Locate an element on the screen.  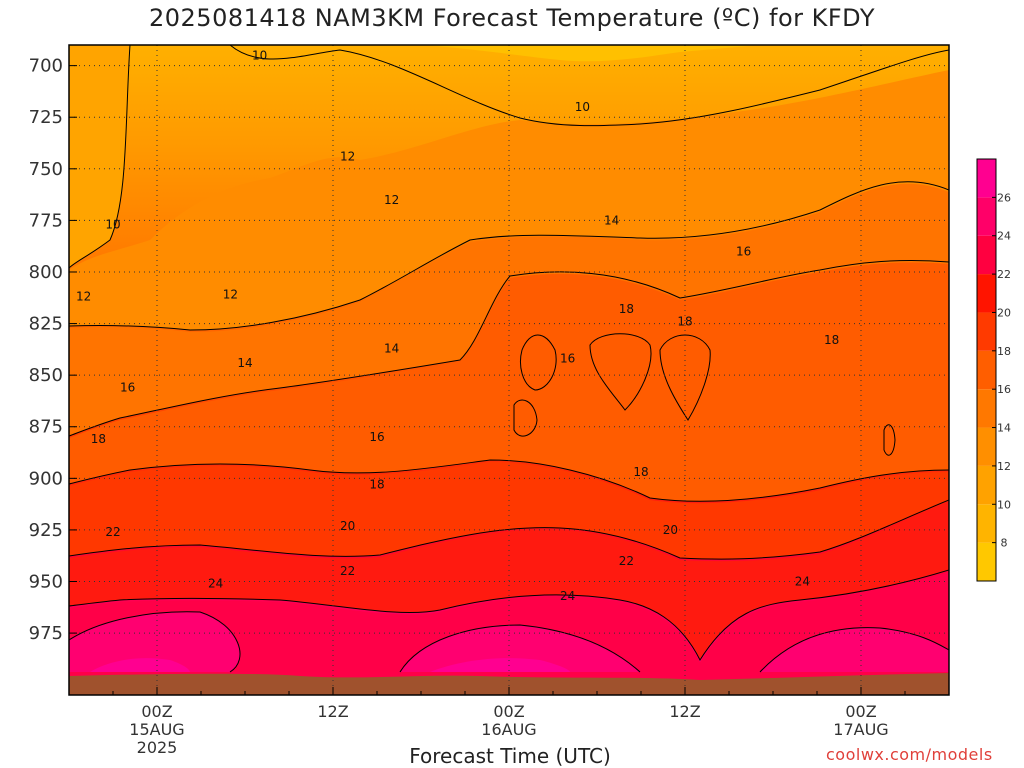
band-warm-upper is located at coordinates (414, 53).